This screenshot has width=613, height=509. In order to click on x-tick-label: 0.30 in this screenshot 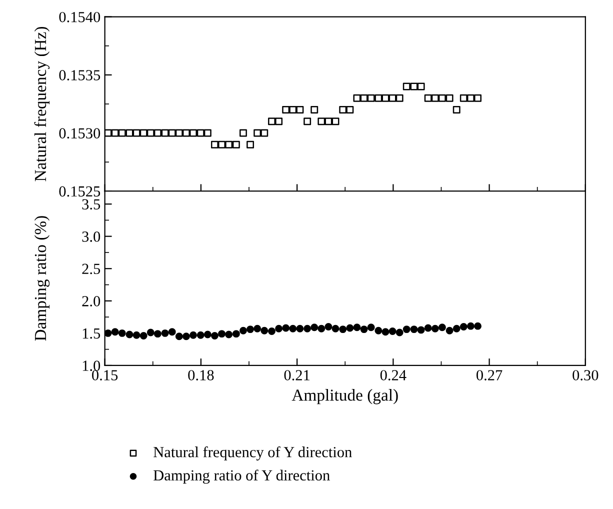, I will do `click(585, 375)`.